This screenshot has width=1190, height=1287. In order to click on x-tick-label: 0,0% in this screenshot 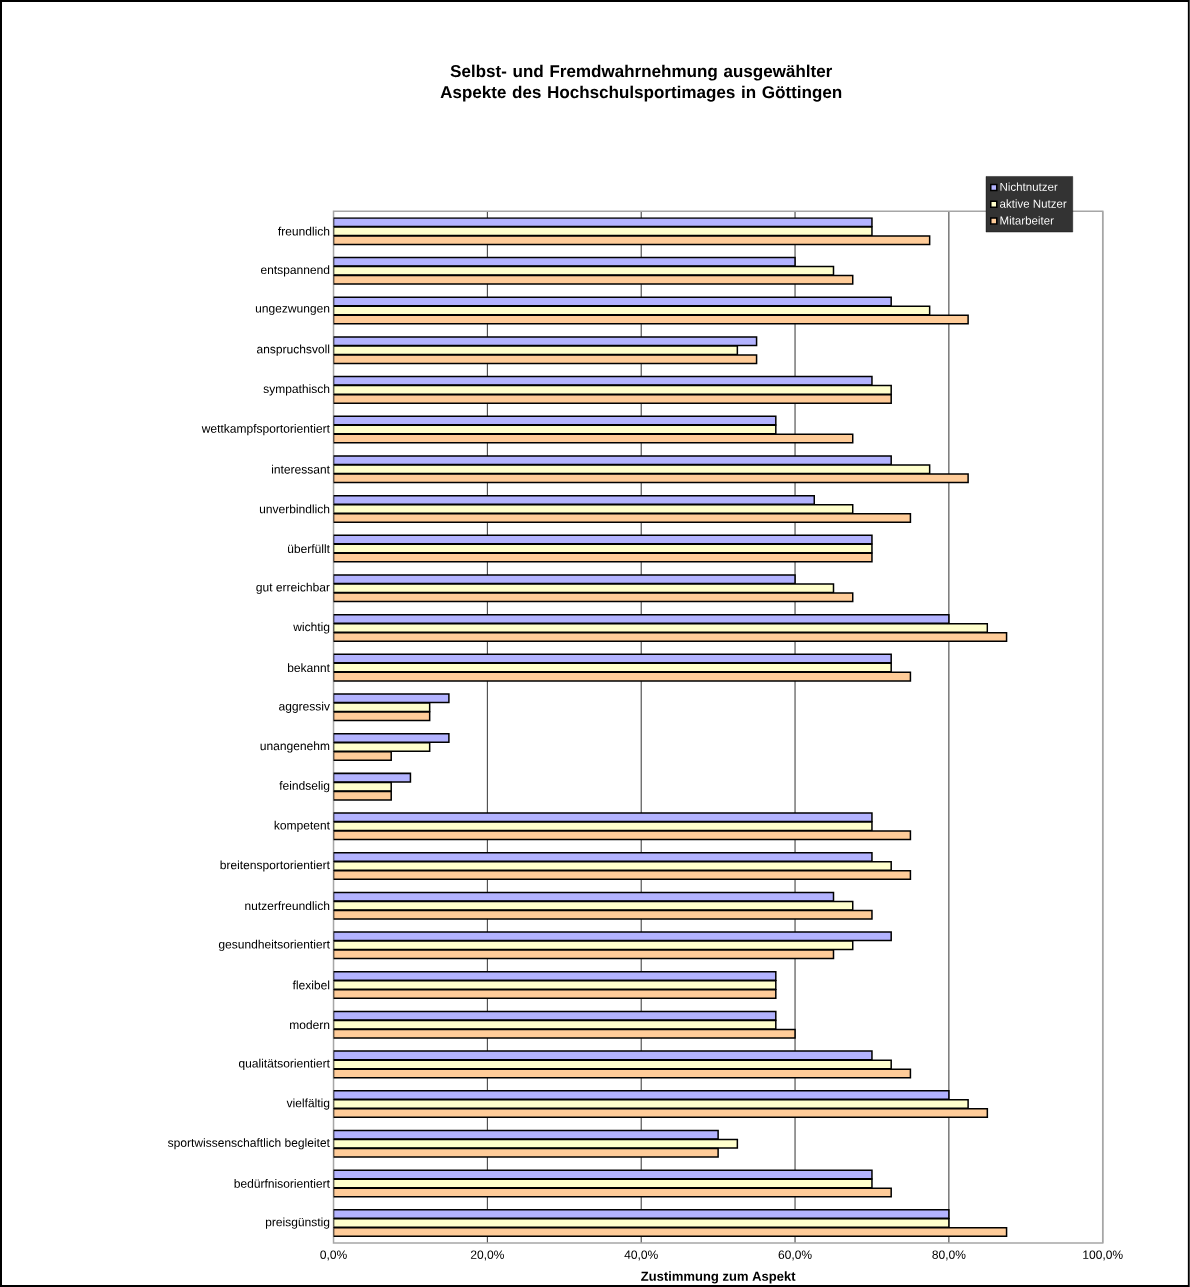, I will do `click(333, 1255)`.